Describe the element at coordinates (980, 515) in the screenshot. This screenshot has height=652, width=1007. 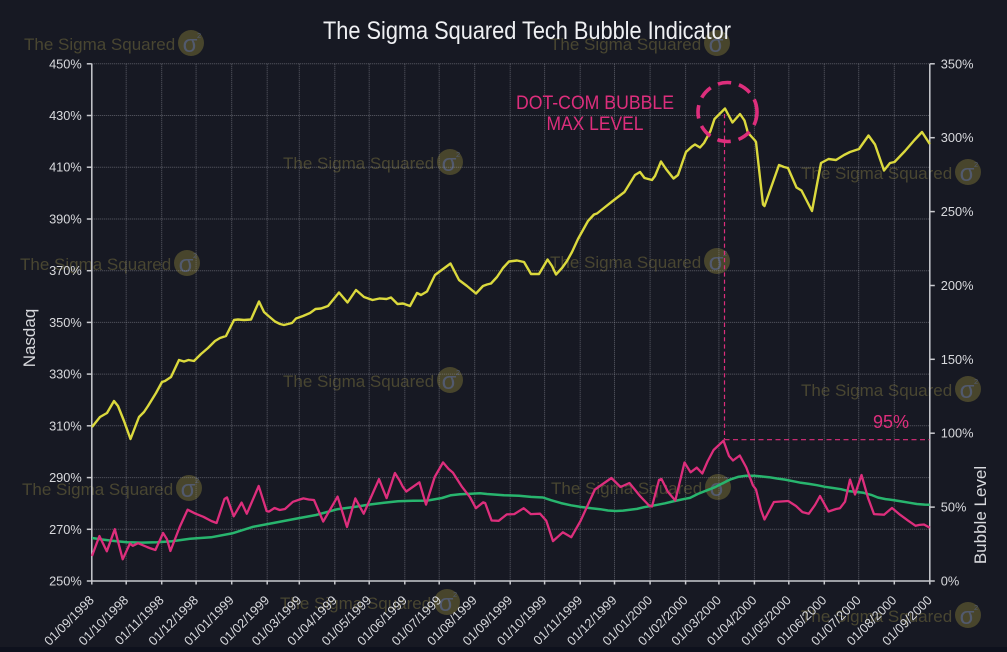
I see `svg-text: Bubble Level` at that location.